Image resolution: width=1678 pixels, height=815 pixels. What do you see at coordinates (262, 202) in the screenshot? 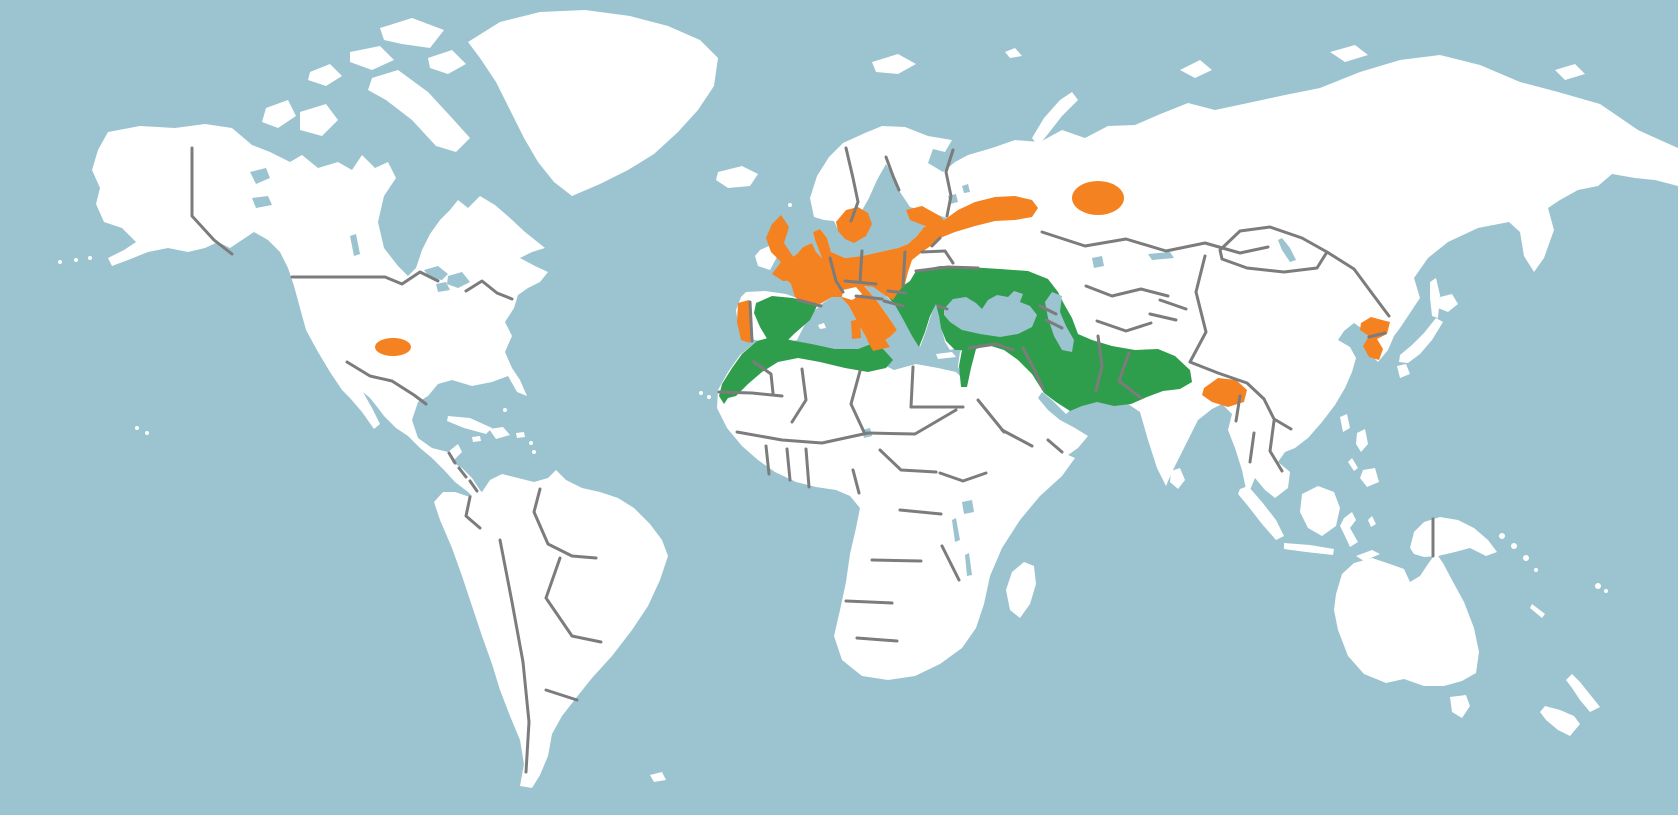
I see `lake-great-slave` at bounding box center [262, 202].